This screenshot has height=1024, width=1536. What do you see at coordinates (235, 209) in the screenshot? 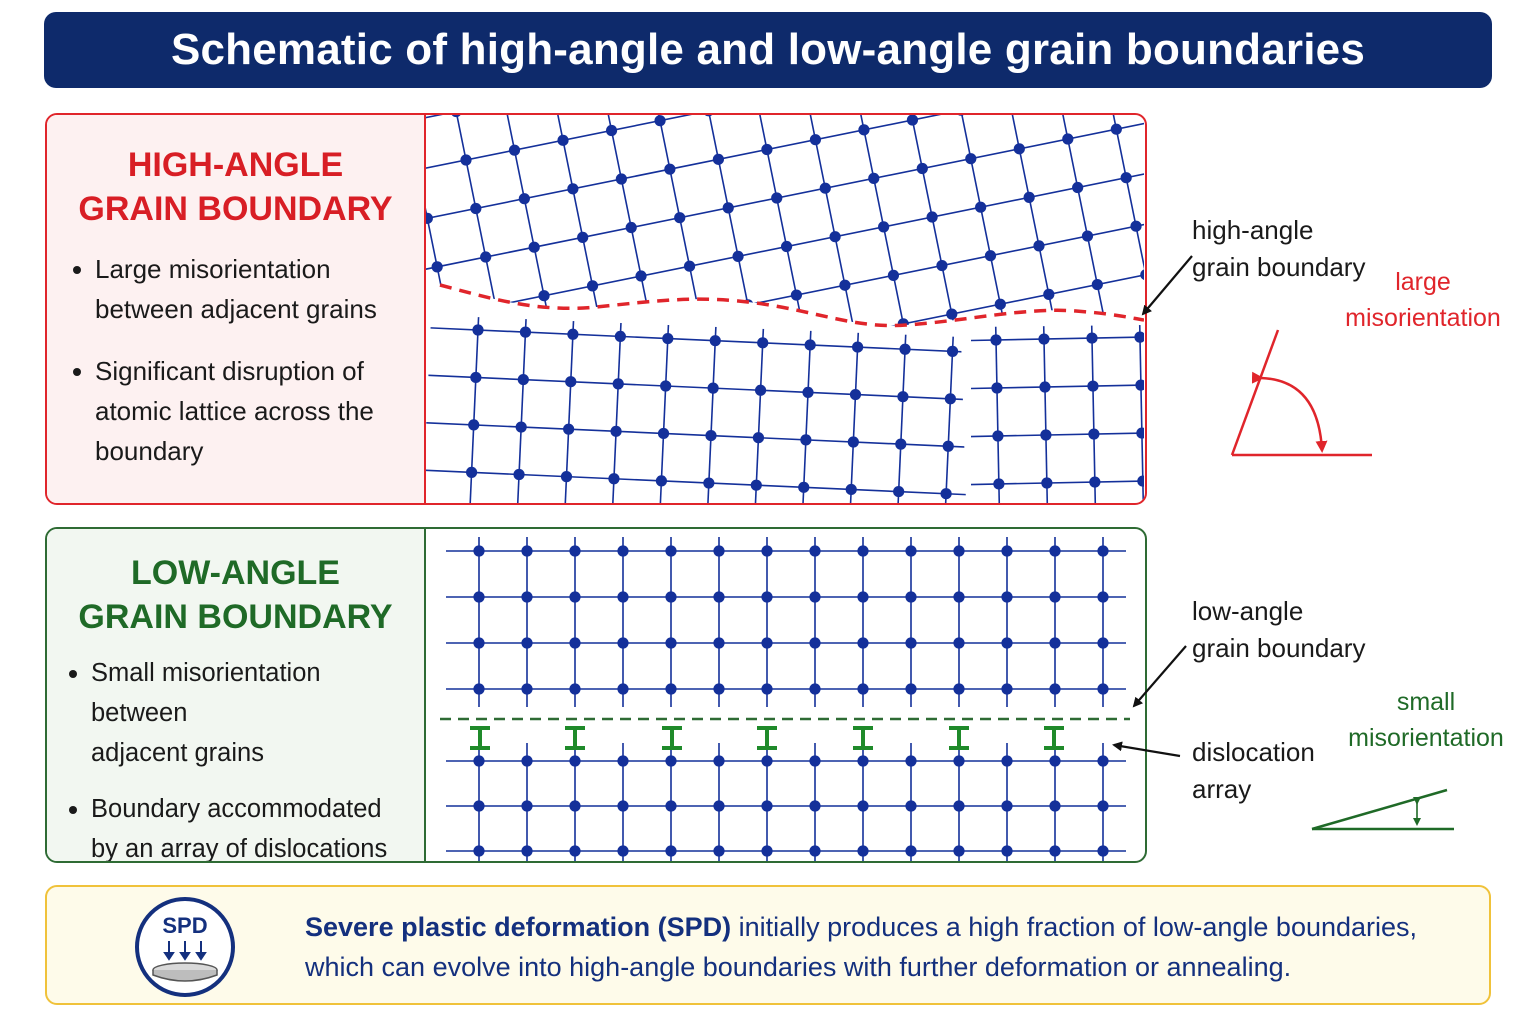
I see `high-angle-heading-line2: GRAIN BOUNDARY` at bounding box center [235, 209].